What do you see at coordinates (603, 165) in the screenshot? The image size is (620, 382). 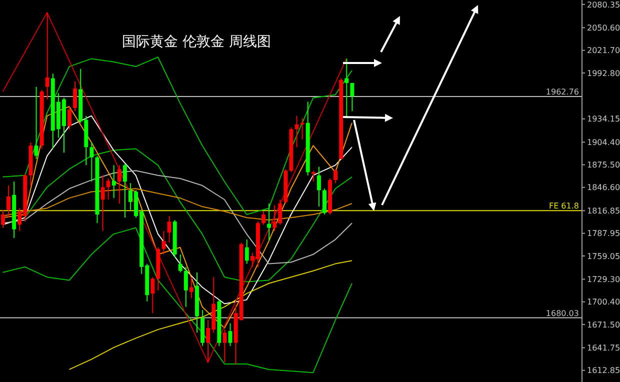 I see `y-tick-label: 1875.50` at bounding box center [603, 165].